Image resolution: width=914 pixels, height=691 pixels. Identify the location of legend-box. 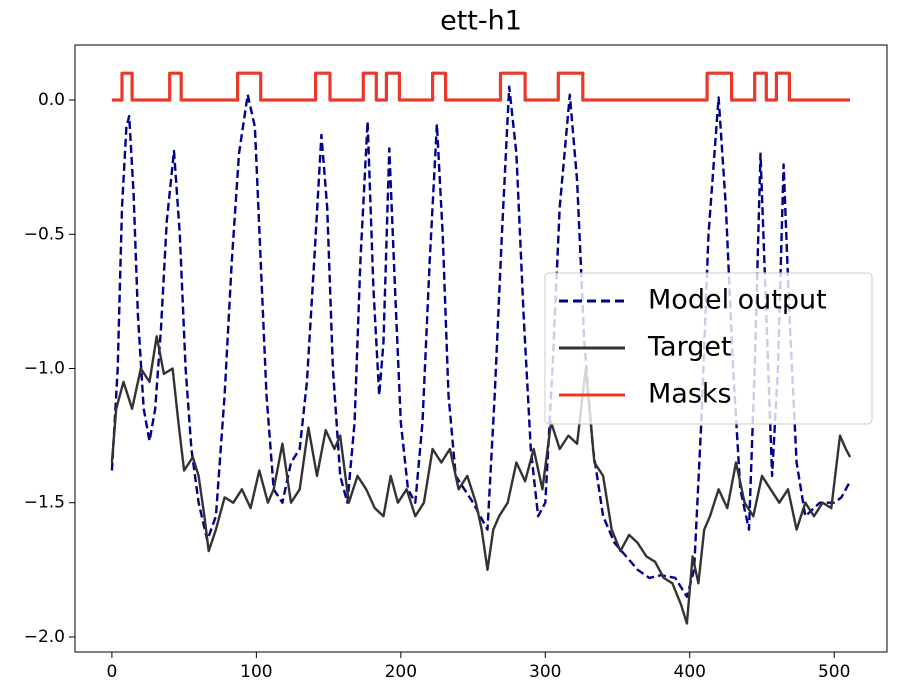
(708, 348).